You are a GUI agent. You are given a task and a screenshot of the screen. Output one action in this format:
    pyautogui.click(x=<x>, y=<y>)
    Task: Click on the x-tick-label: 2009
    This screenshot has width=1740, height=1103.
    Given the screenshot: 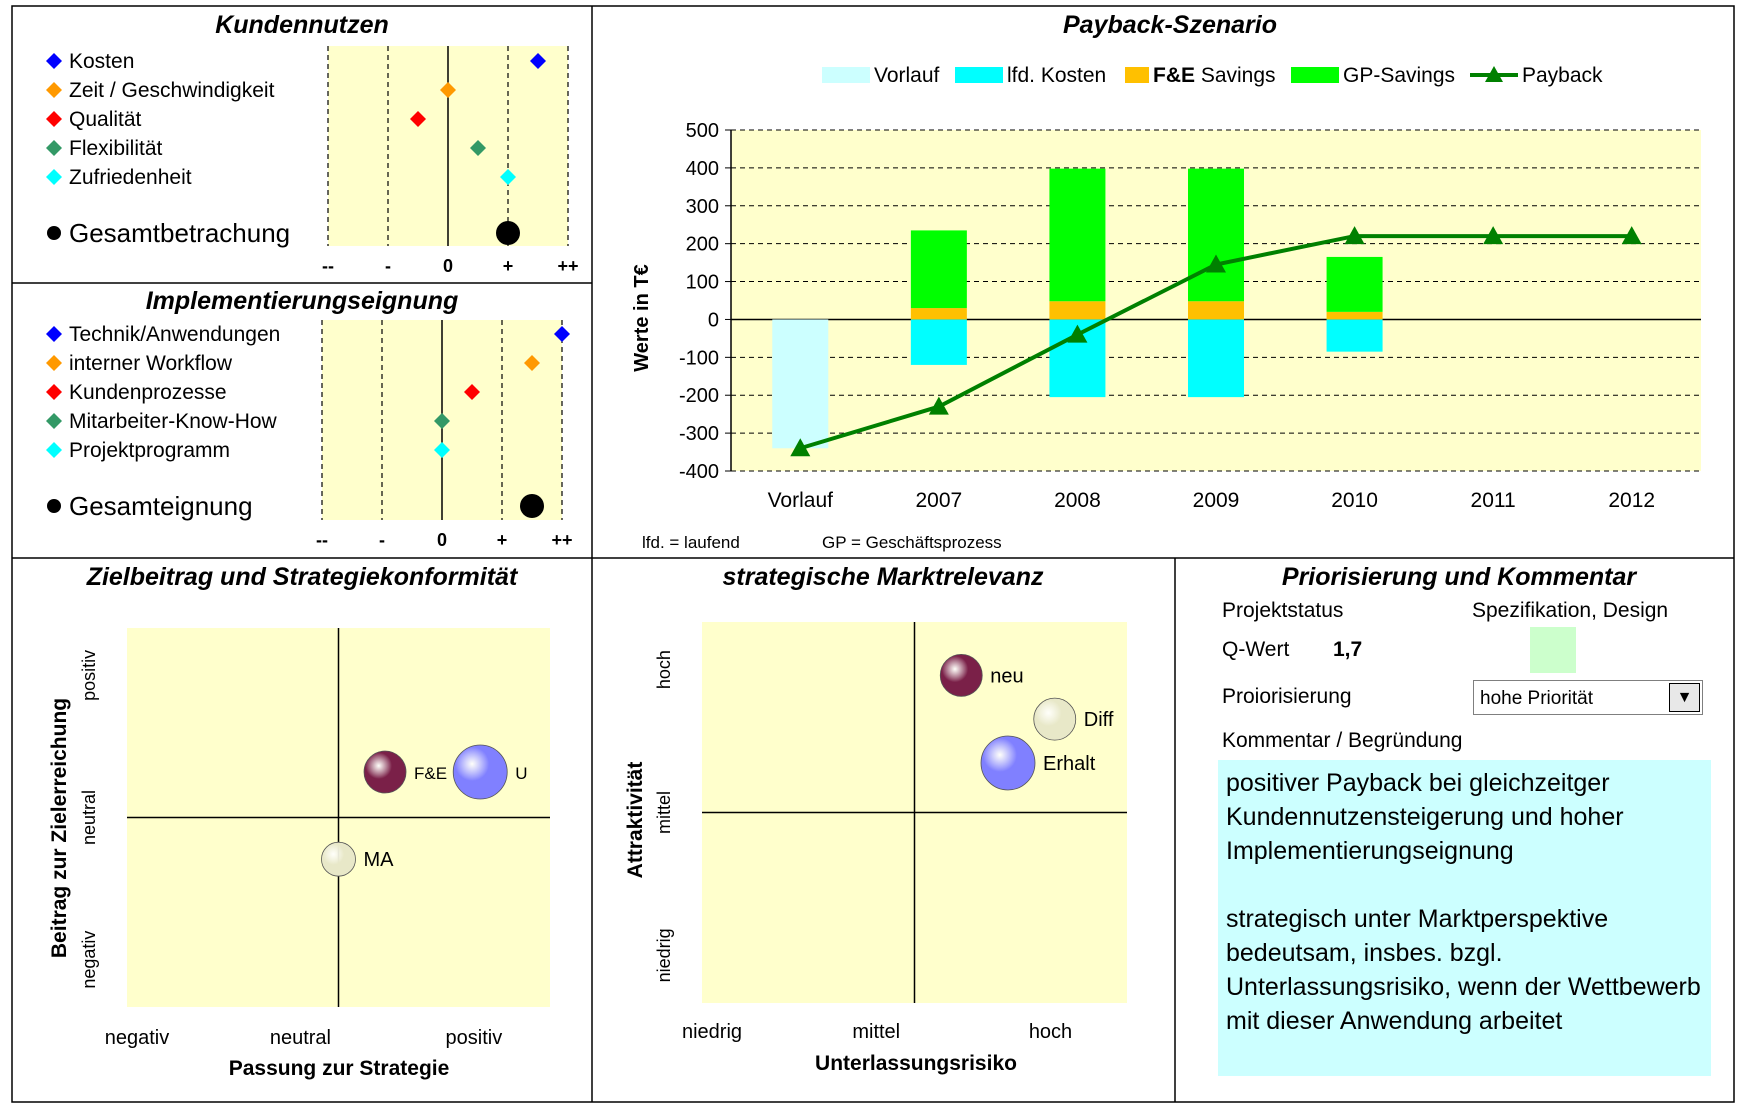 What is the action you would take?
    pyautogui.click(x=1216, y=500)
    